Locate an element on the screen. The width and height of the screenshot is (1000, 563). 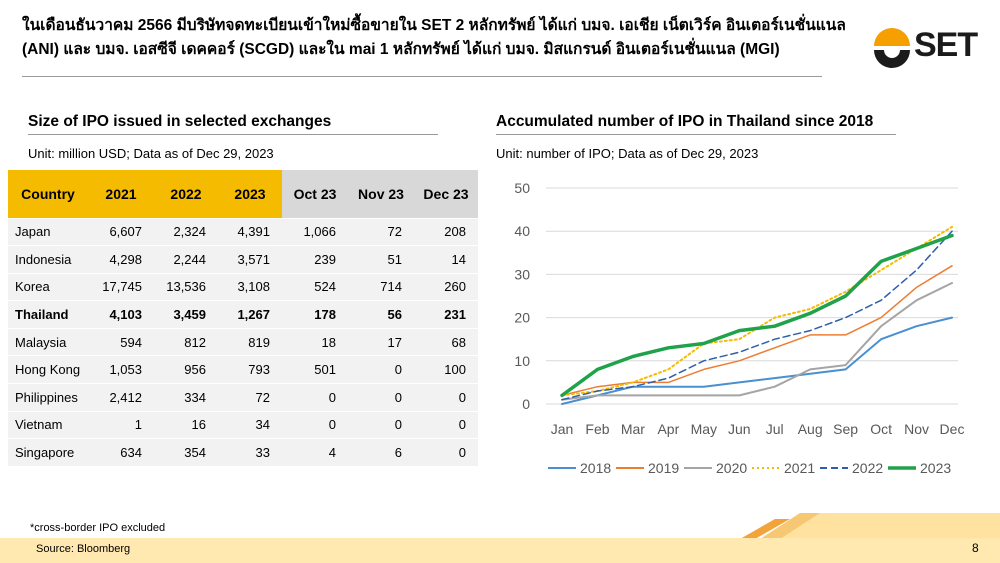
table-heading: Size of IPO issued in selected exchanges is located at coordinates (180, 121).